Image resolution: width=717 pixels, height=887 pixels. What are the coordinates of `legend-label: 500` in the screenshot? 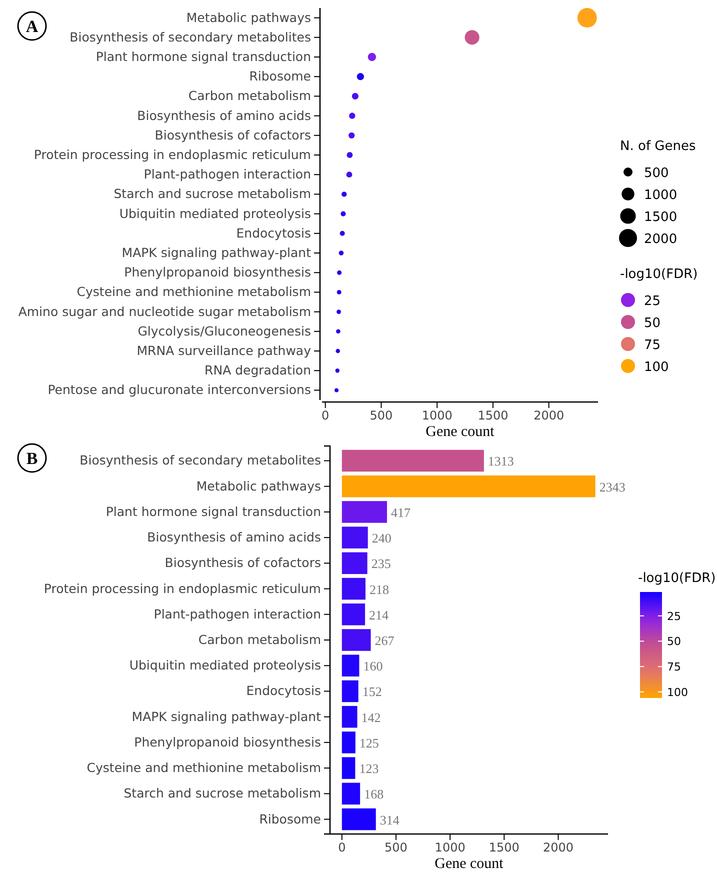 It's located at (656, 173).